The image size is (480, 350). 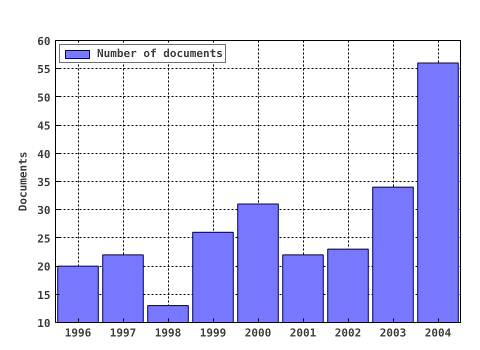 I want to click on y-tick-label: 60, so click(x=44, y=41).